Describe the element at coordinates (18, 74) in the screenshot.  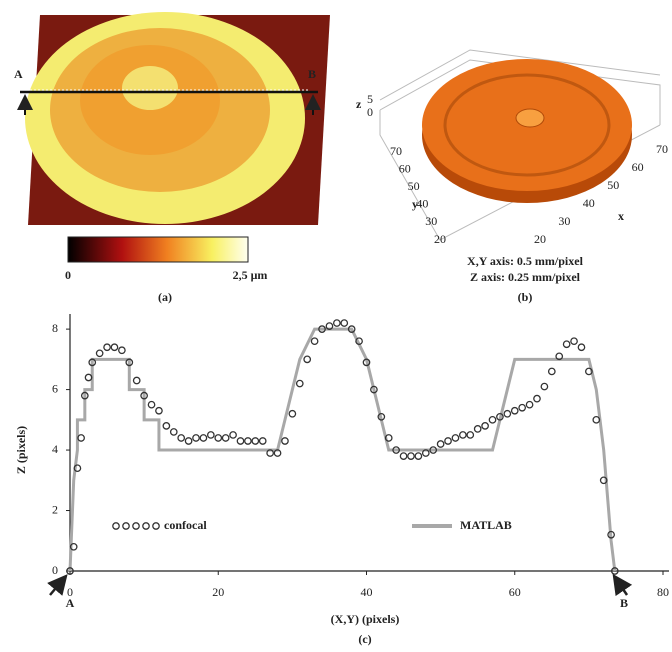
I see `label: A` at that location.